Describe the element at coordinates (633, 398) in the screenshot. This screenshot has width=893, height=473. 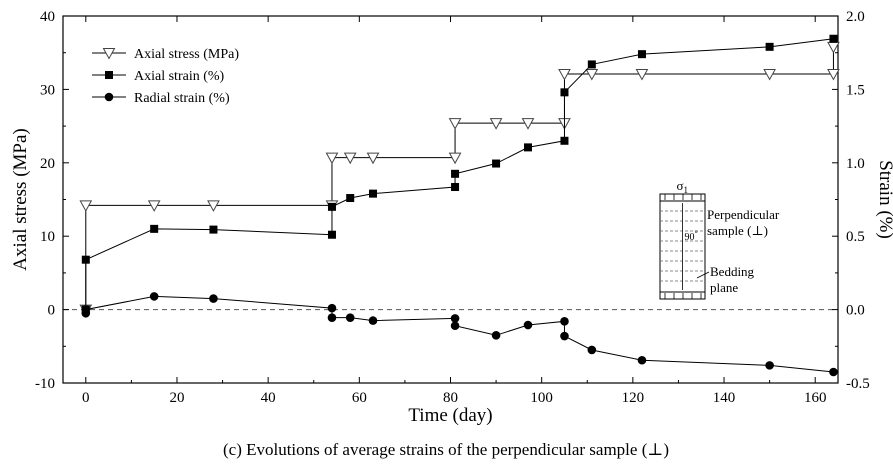
I see `x-tick-label: 120` at that location.